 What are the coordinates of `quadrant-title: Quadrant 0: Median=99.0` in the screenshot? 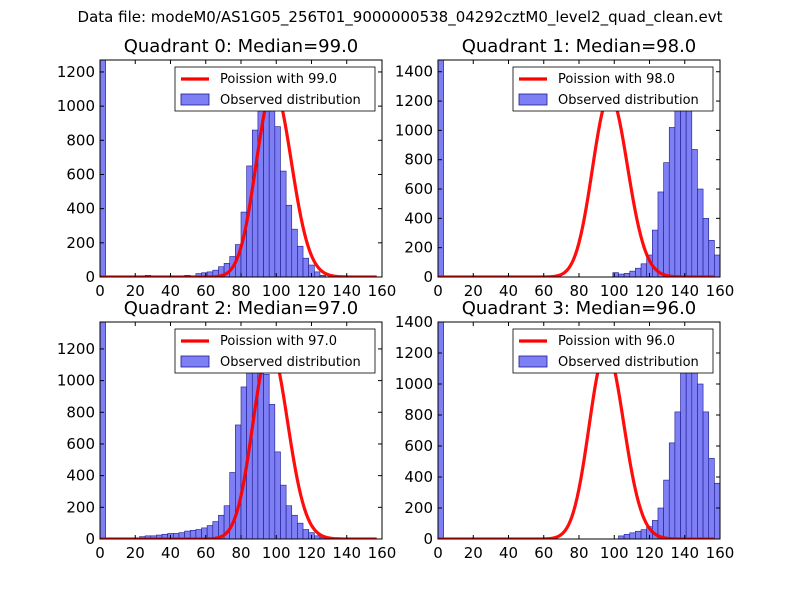 It's located at (241, 46).